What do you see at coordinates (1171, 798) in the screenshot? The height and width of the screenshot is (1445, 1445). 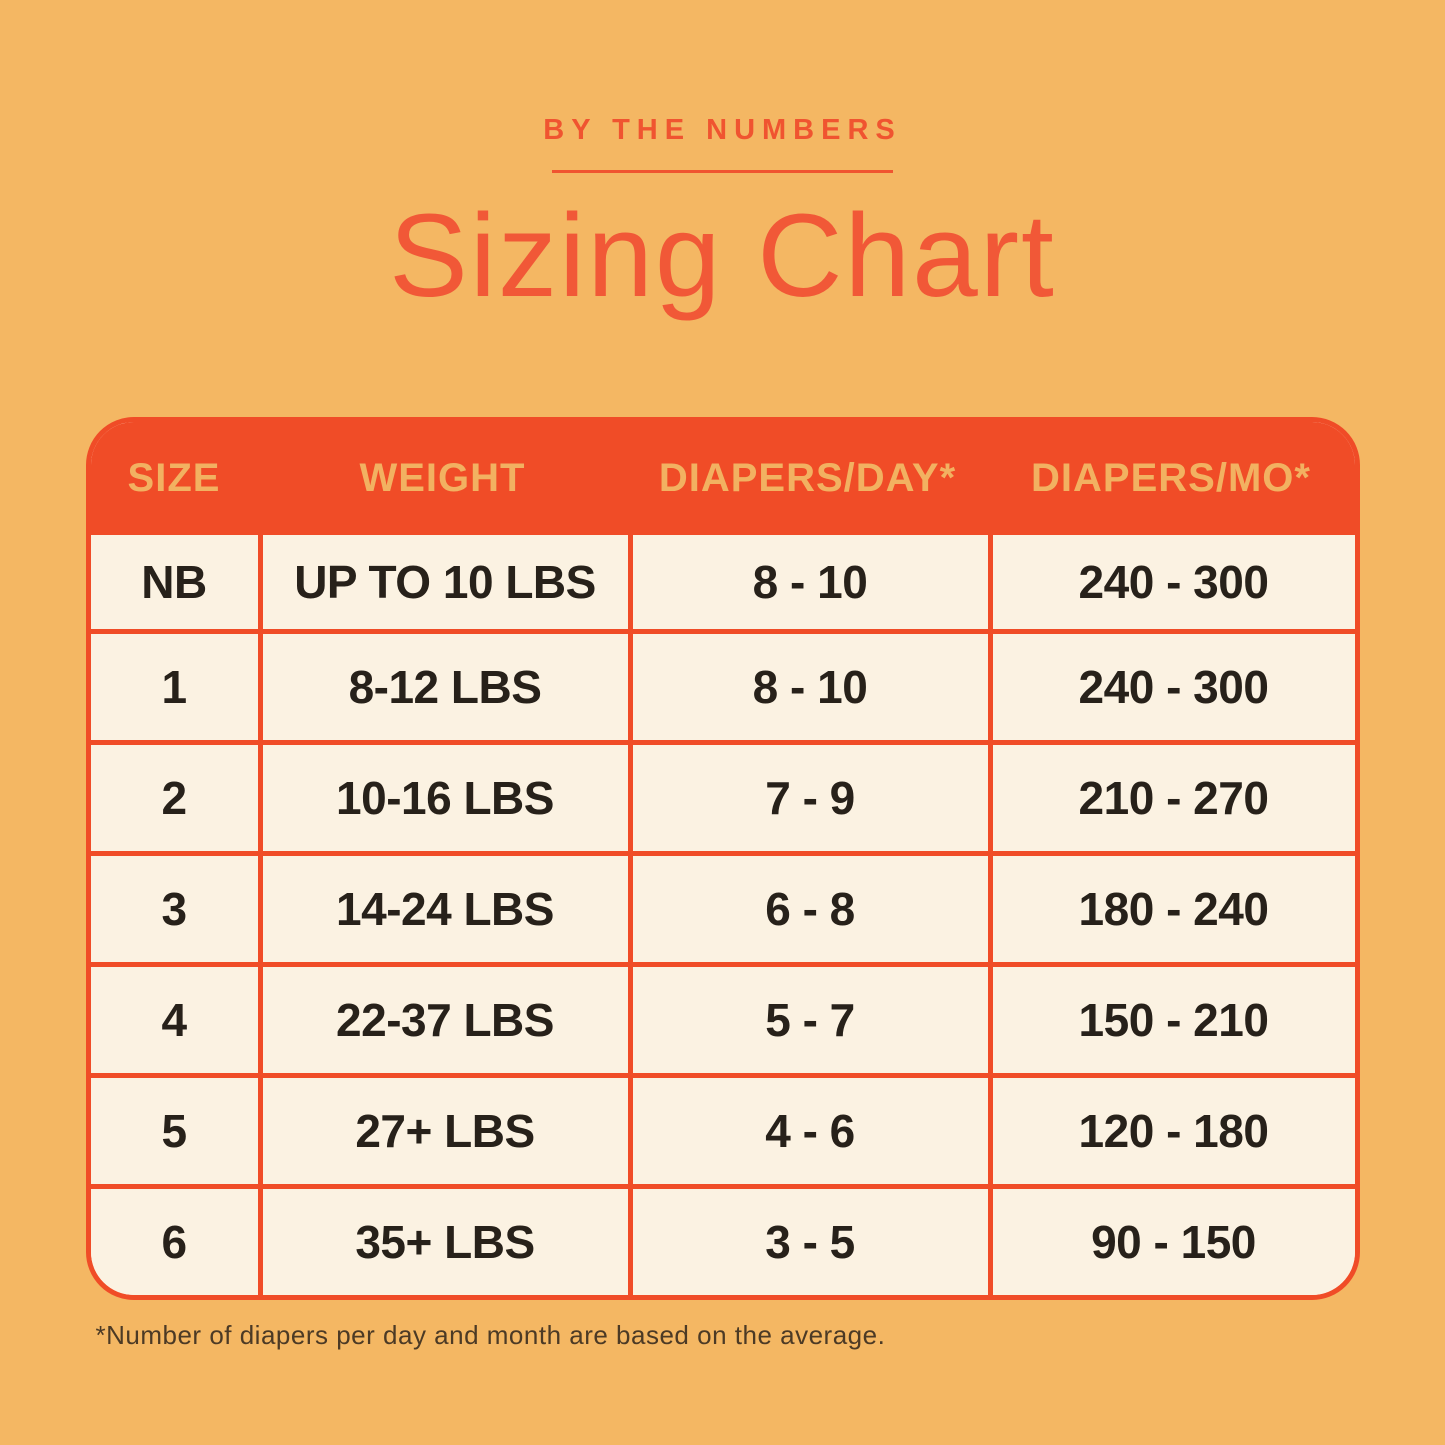 I see `table-cell-diapers-mo: 210 - 270` at bounding box center [1171, 798].